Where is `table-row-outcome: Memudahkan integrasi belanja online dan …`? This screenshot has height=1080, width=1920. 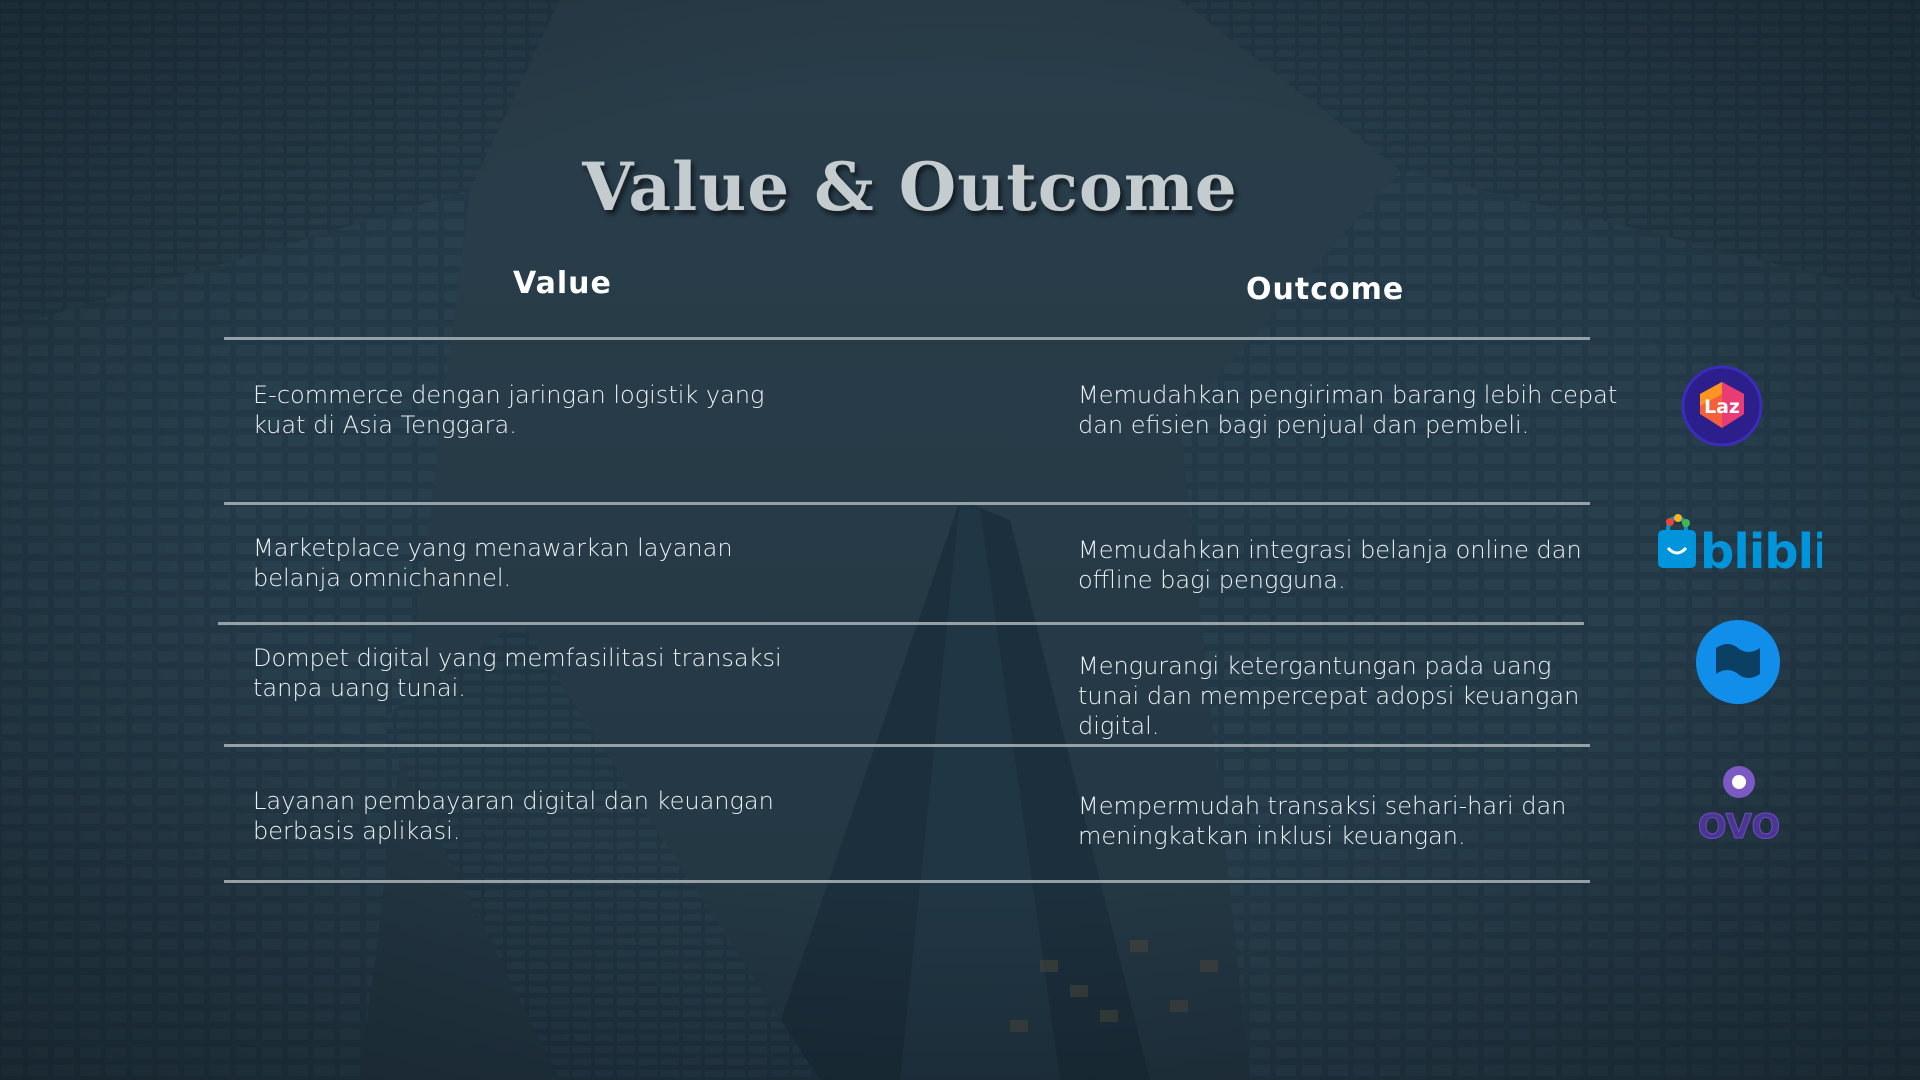
table-row-outcome: Memudahkan integrasi belanja online dan … is located at coordinates (1330, 565).